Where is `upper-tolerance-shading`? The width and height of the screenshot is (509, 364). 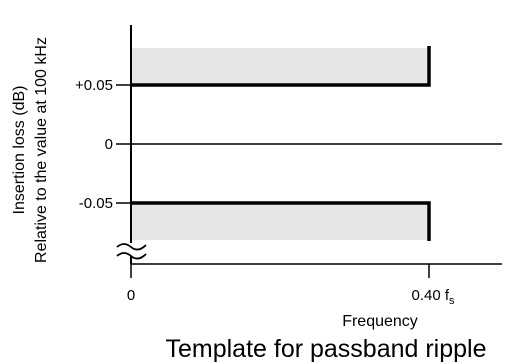
upper-tolerance-shading is located at coordinates (280, 66).